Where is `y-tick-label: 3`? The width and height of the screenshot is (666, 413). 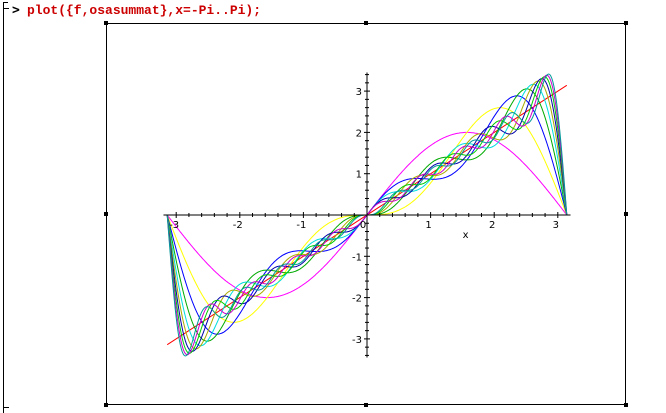 y-tick-label: 3 is located at coordinates (359, 92).